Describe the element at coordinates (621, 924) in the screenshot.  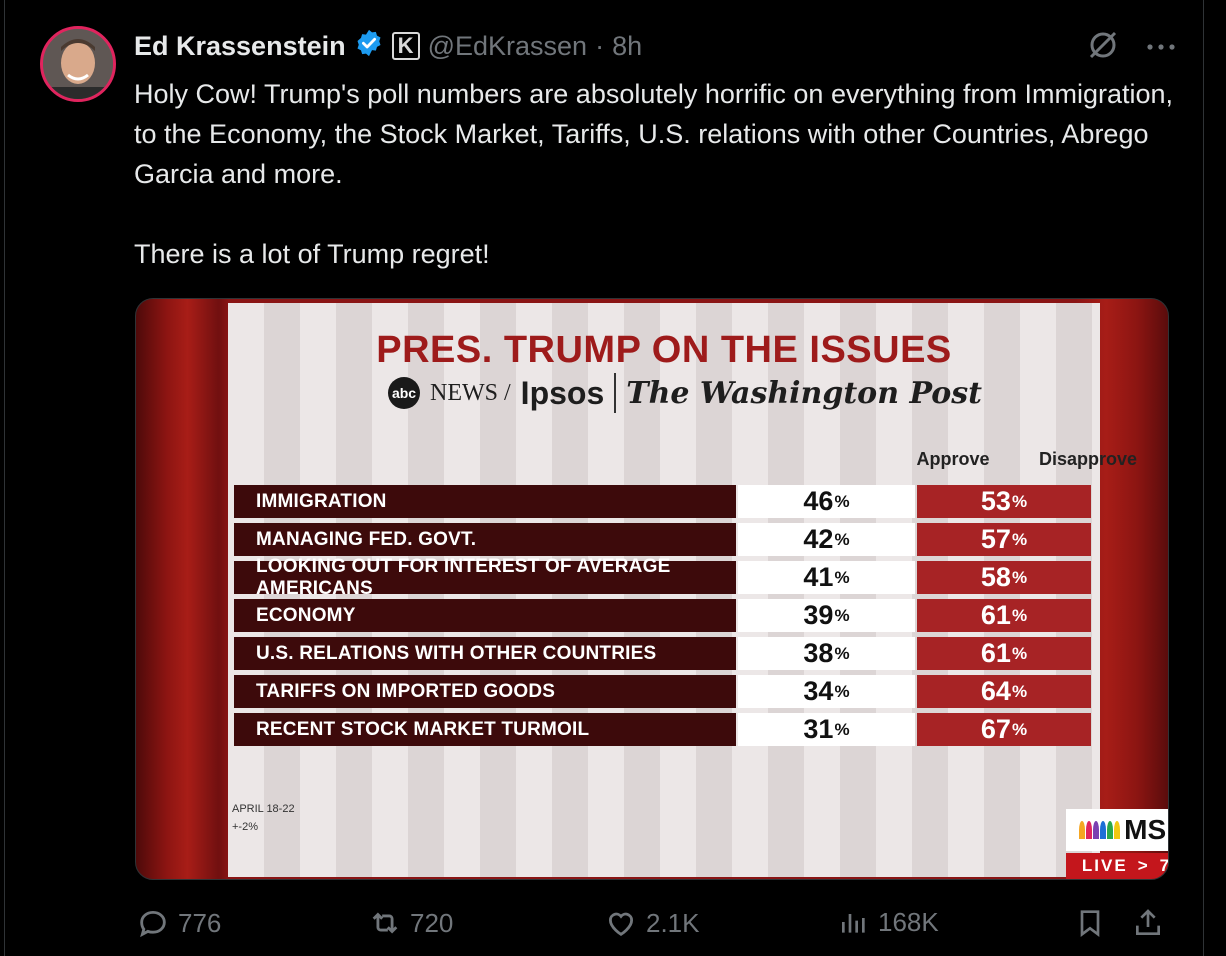
I see `heart-icon` at that location.